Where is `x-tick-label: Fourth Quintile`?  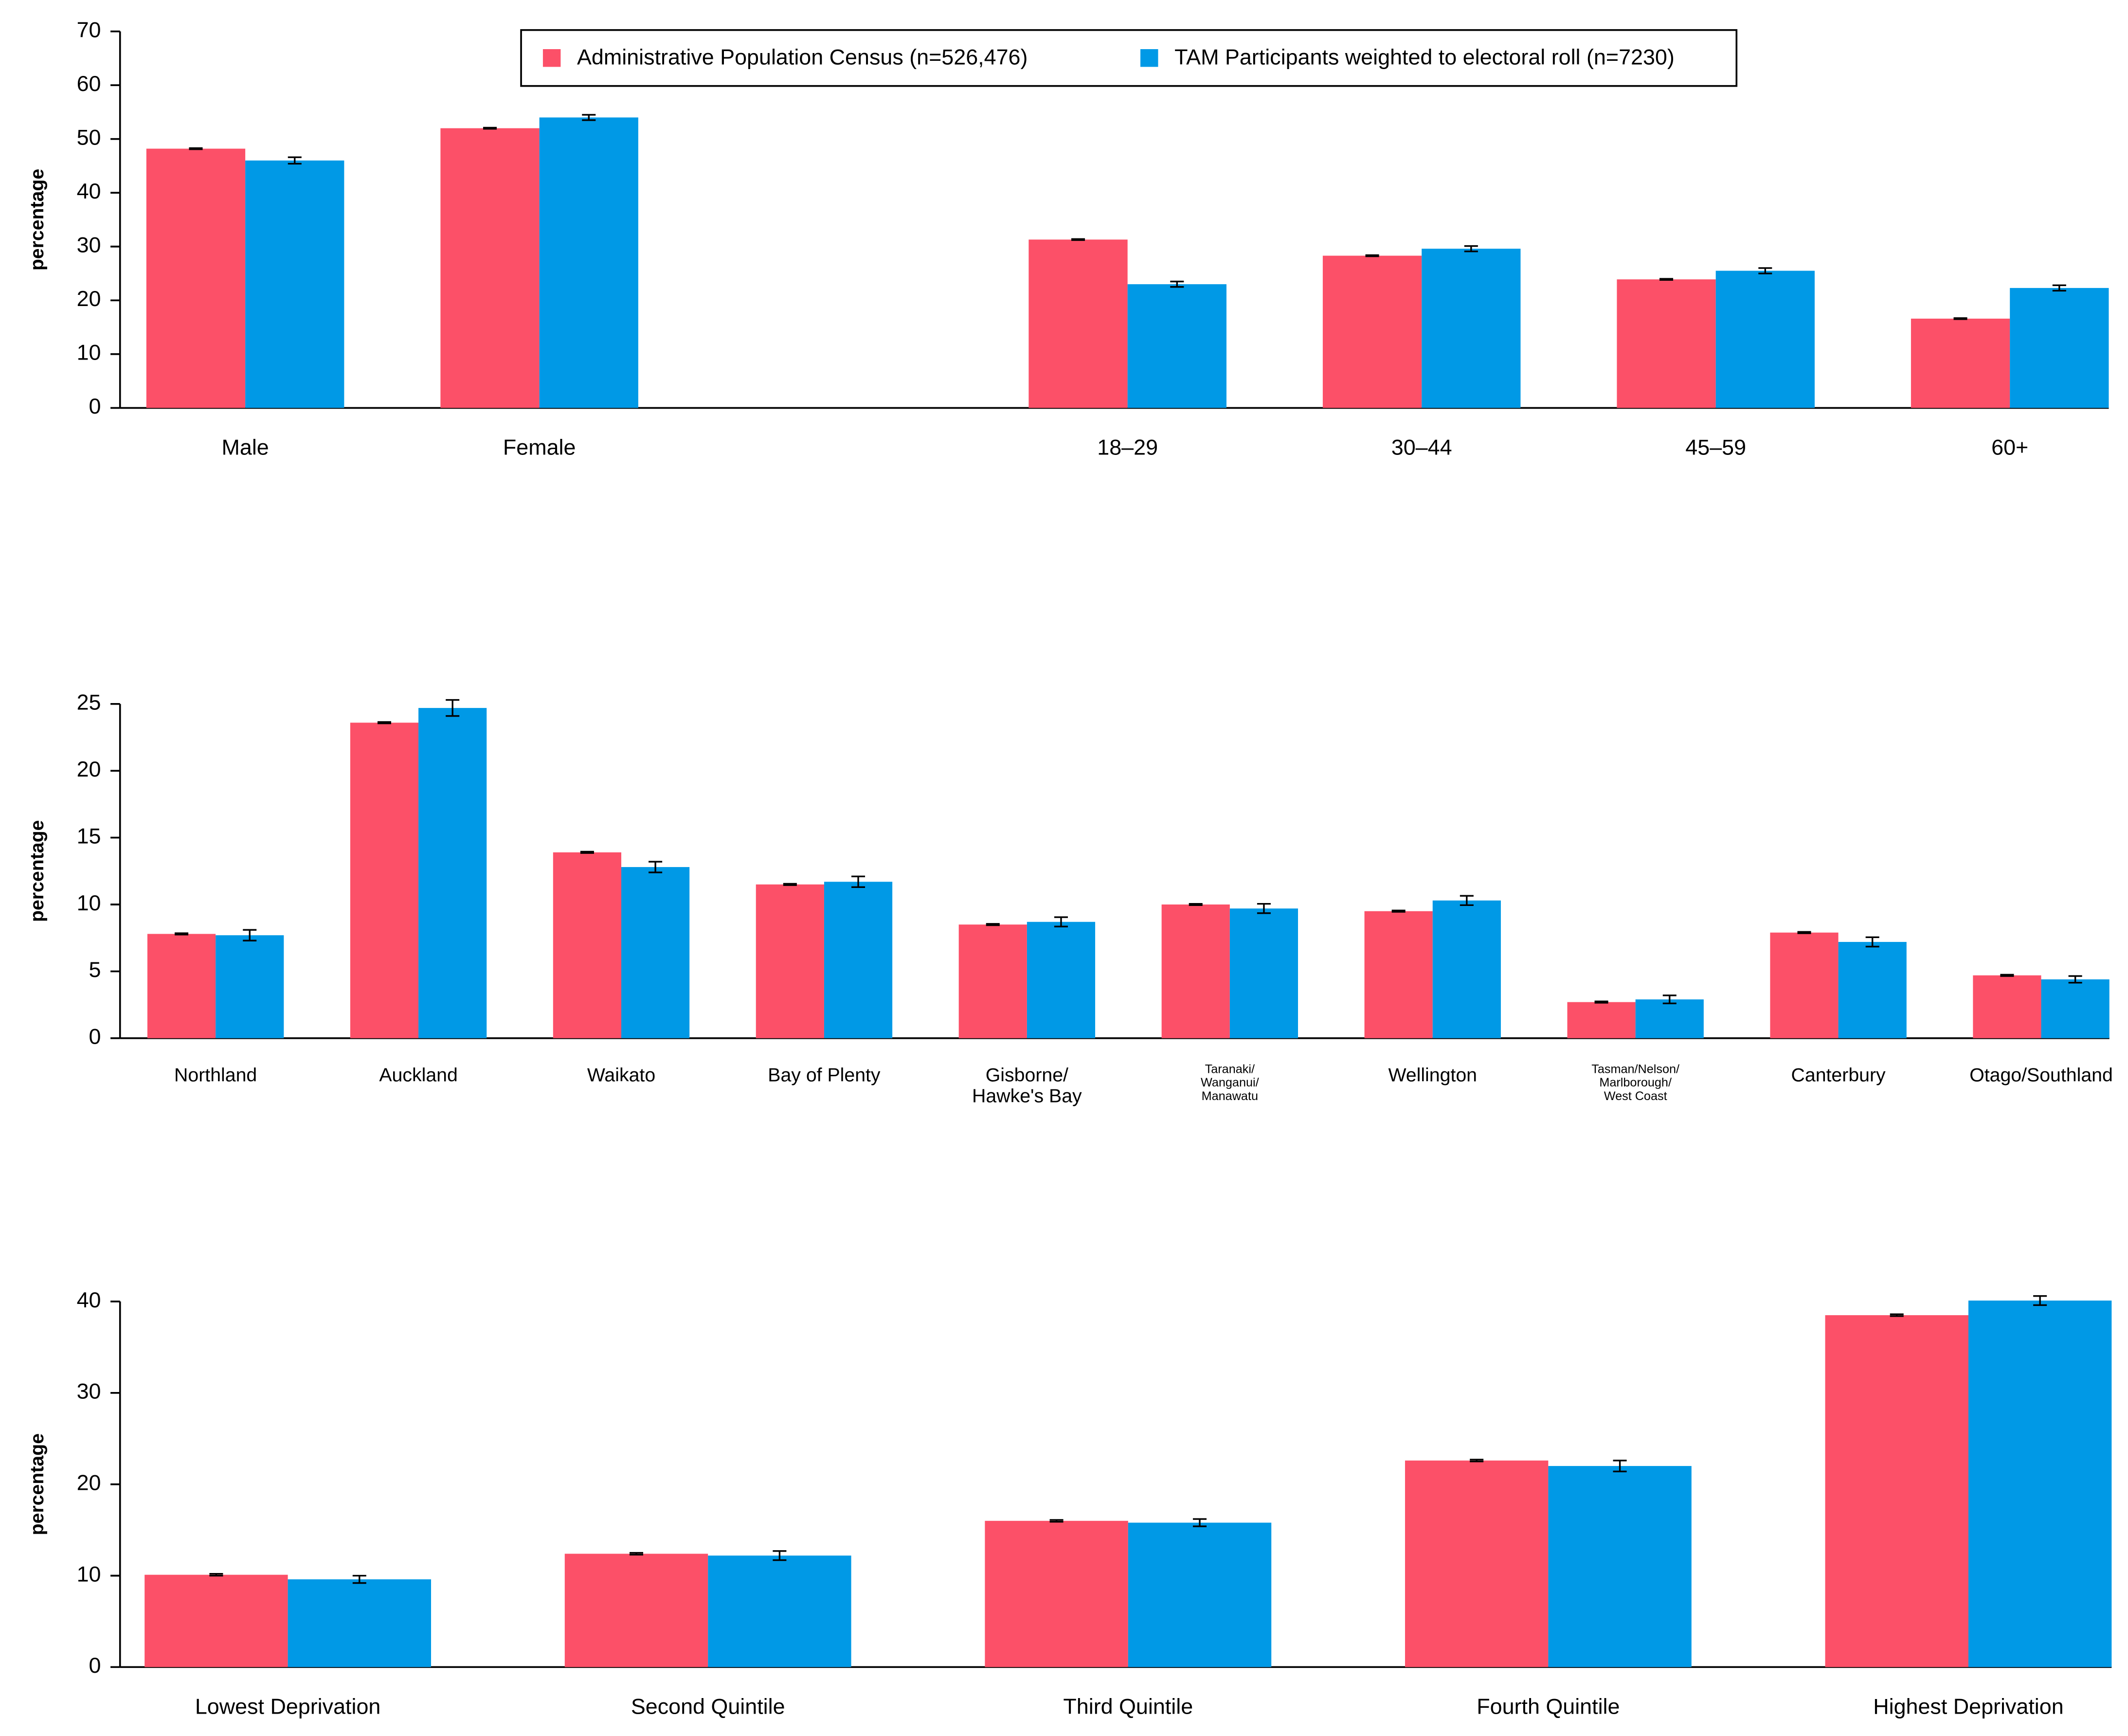 x-tick-label: Fourth Quintile is located at coordinates (1548, 1706).